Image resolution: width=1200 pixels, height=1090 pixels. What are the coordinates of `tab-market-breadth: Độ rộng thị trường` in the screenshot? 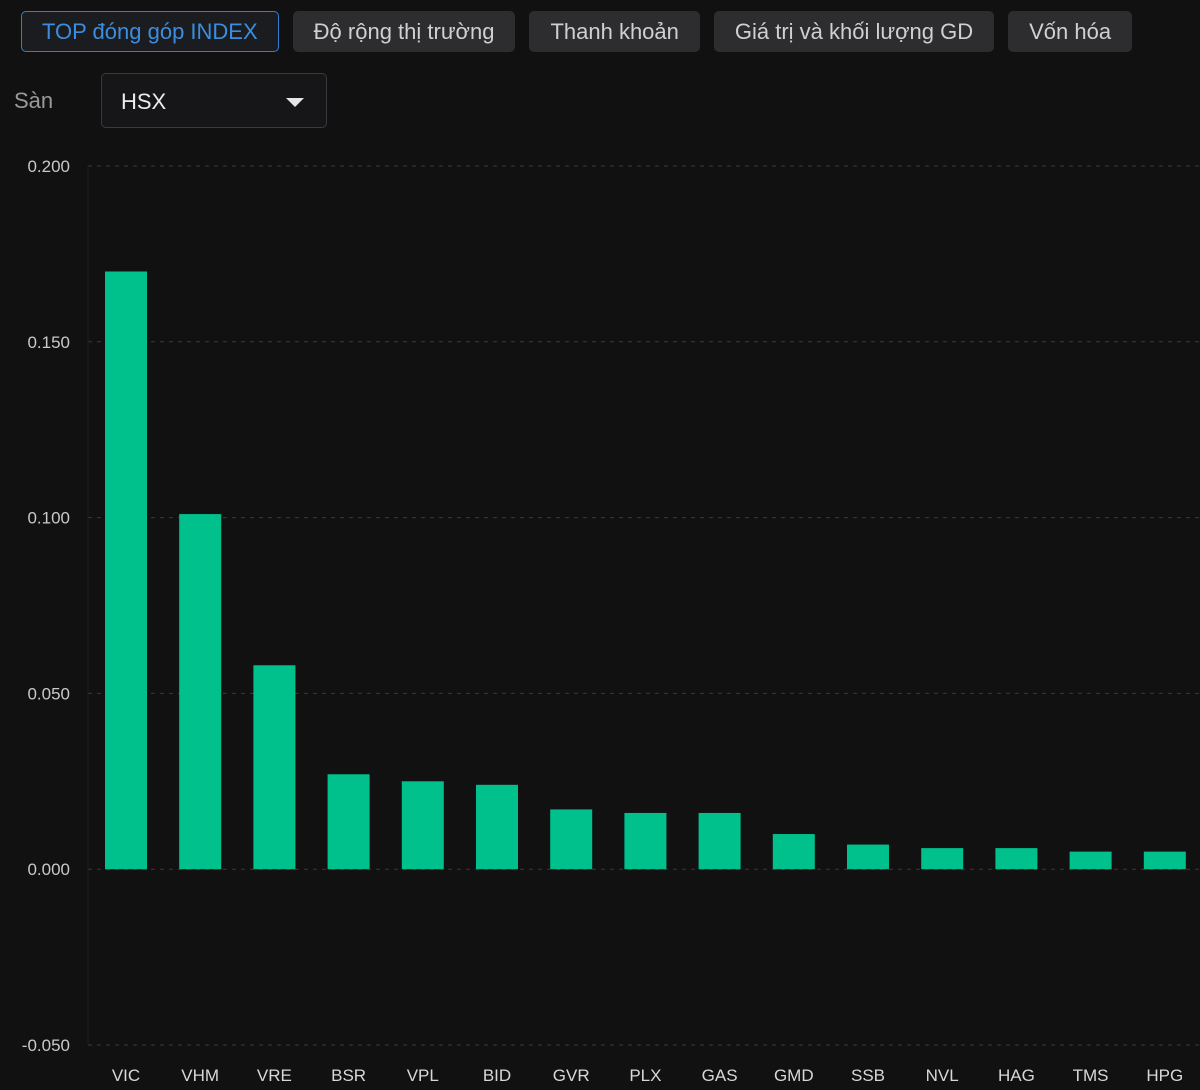 It's located at (404, 31).